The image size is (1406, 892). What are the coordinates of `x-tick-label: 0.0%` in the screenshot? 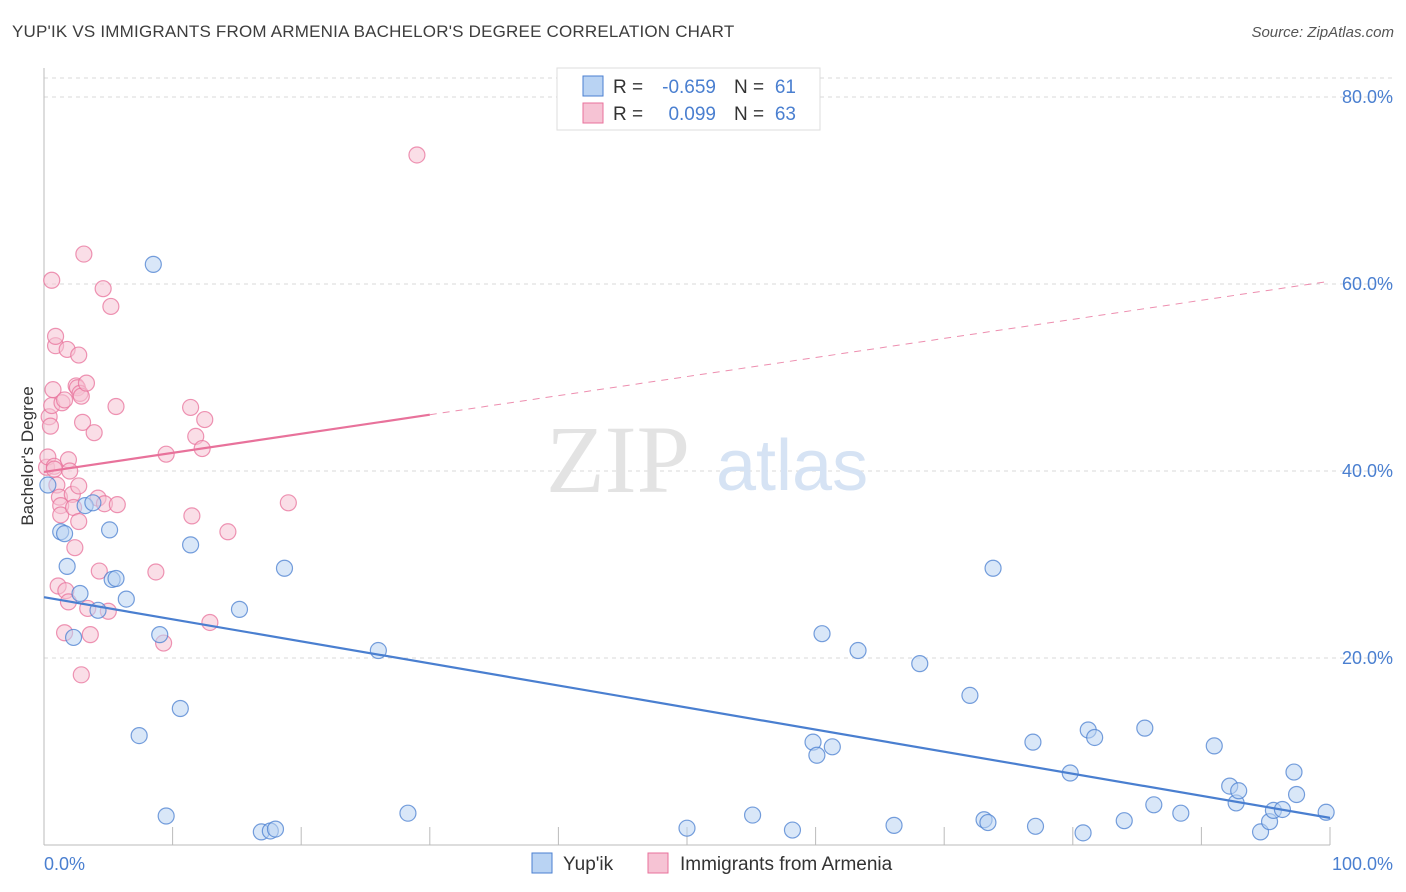 It's located at (64, 864).